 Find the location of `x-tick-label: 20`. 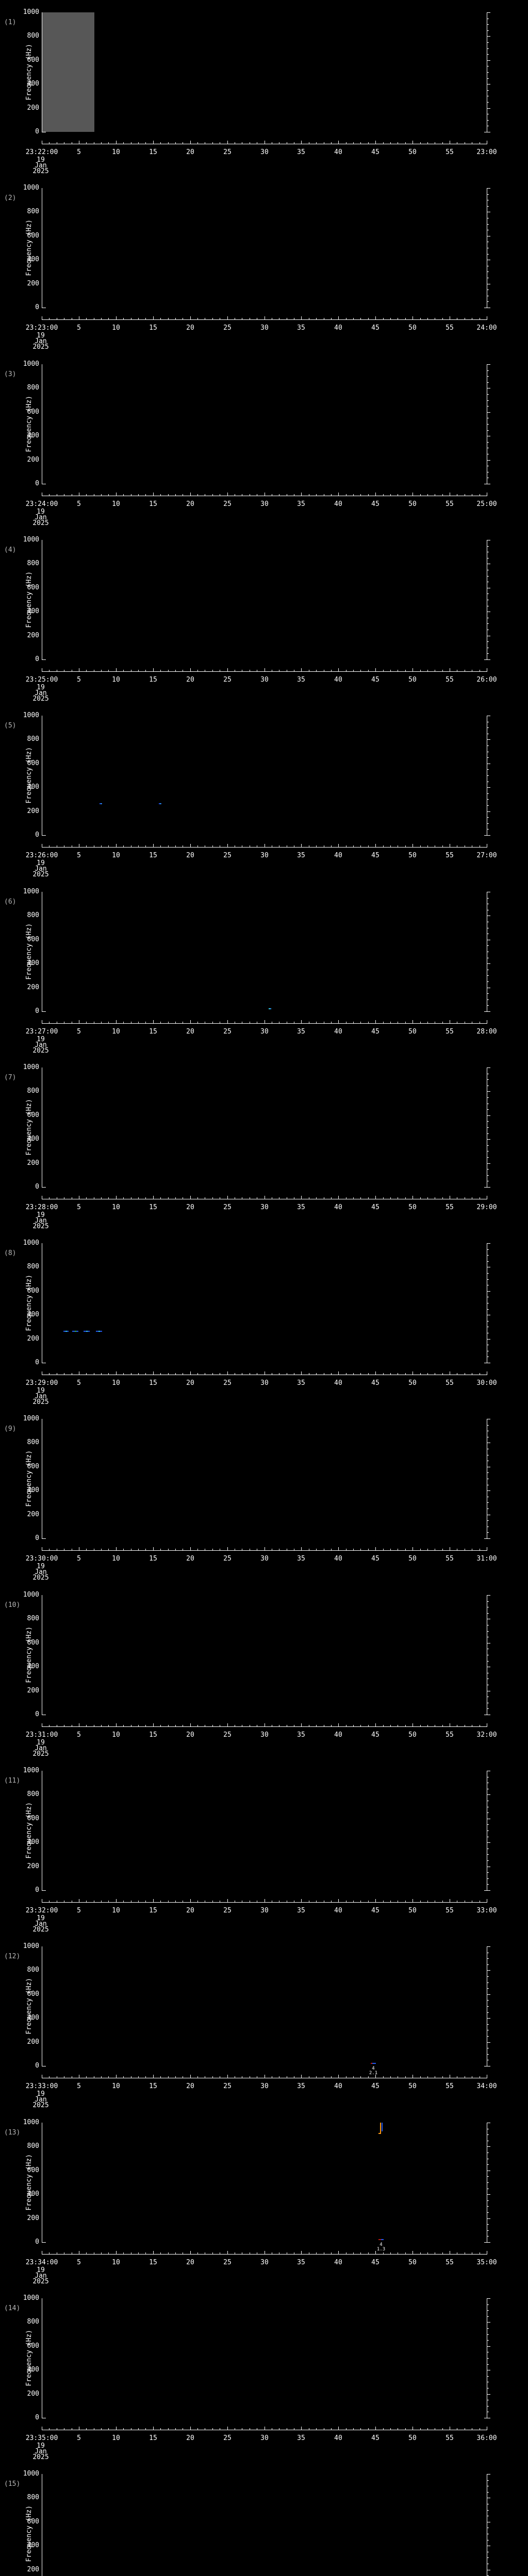

x-tick-label: 20 is located at coordinates (190, 1207).